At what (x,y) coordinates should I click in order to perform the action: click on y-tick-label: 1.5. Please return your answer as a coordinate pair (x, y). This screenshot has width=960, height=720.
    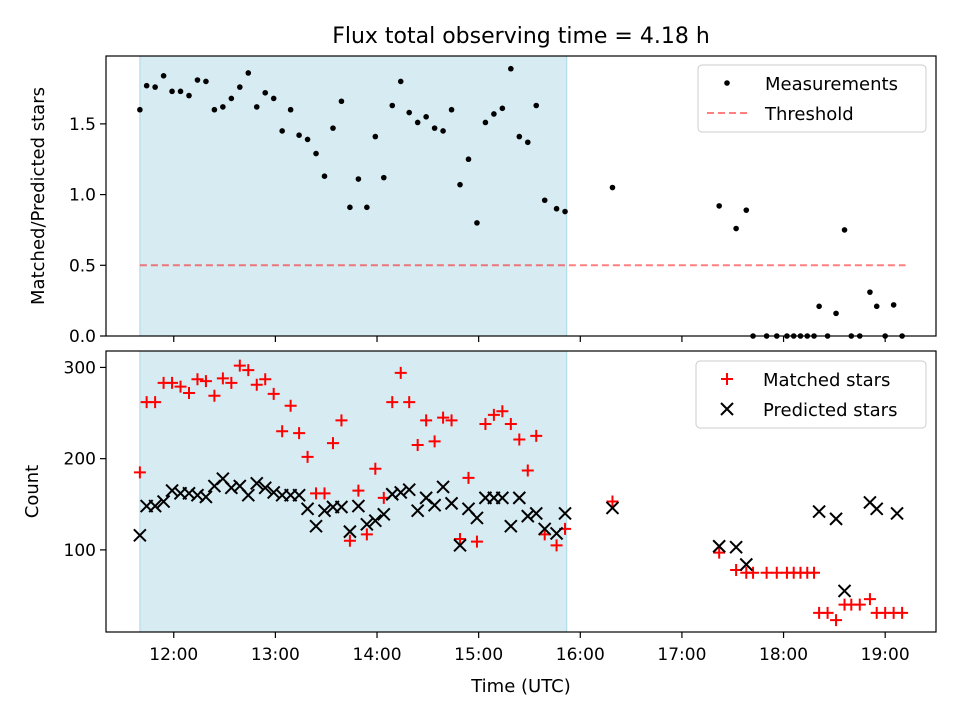
    Looking at the image, I should click on (82, 125).